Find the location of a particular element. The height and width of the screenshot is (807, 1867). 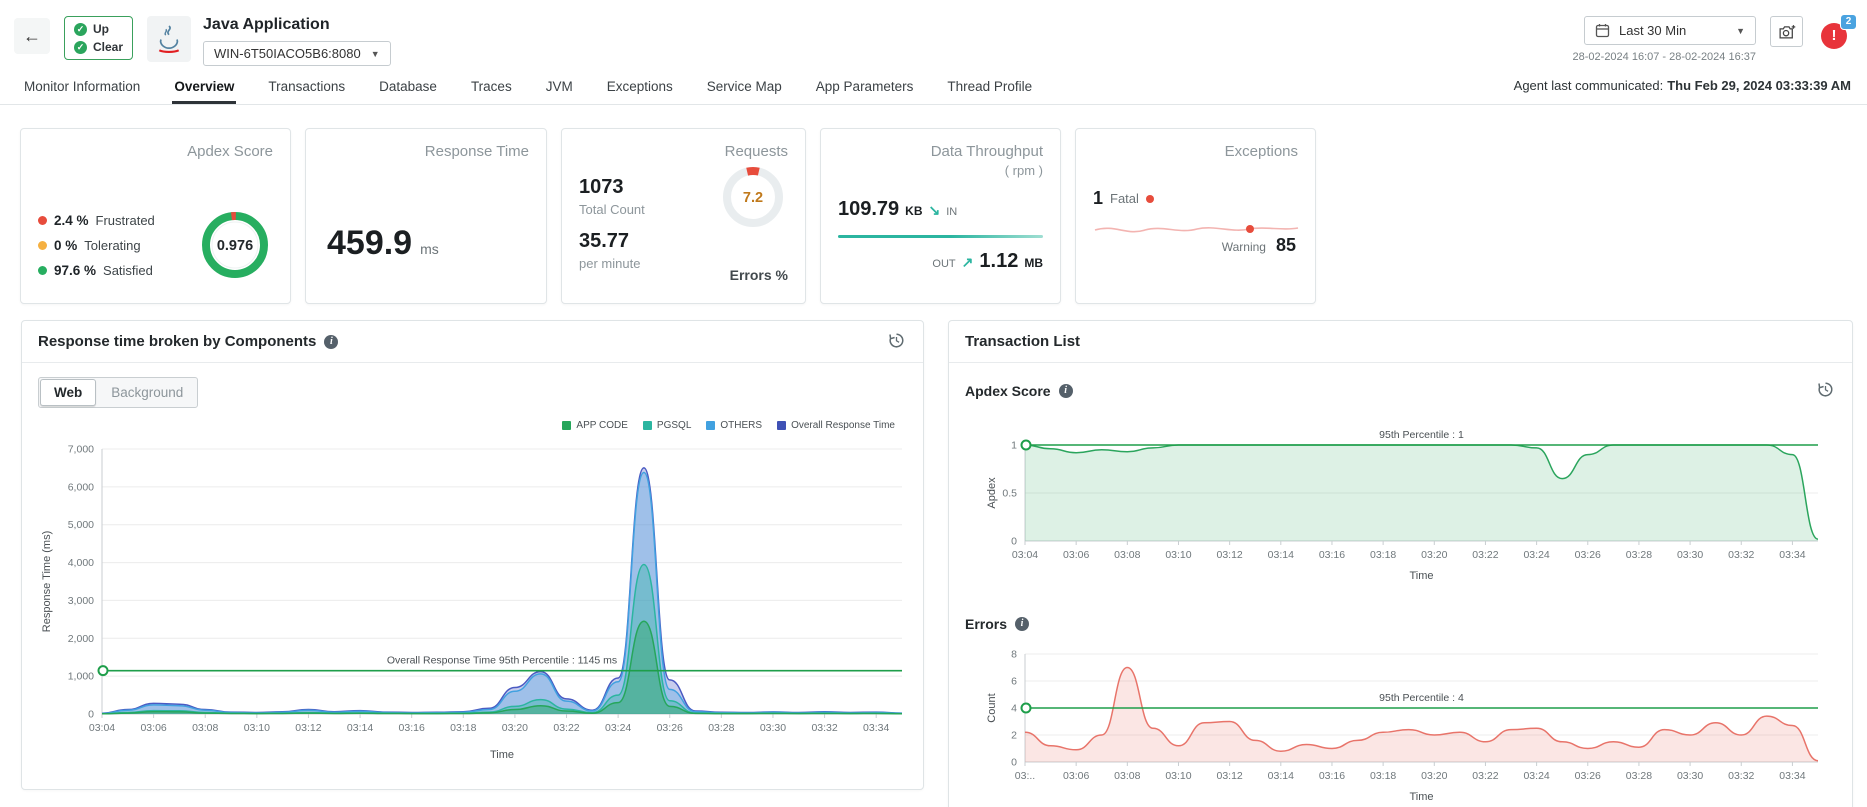

card-title: Apdex Score is located at coordinates (230, 151).